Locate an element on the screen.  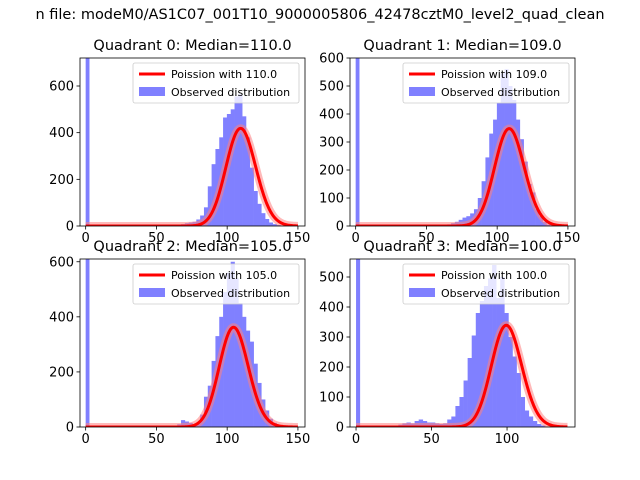
legend: Poission with 109.0 Observed distribution is located at coordinates (486, 83).